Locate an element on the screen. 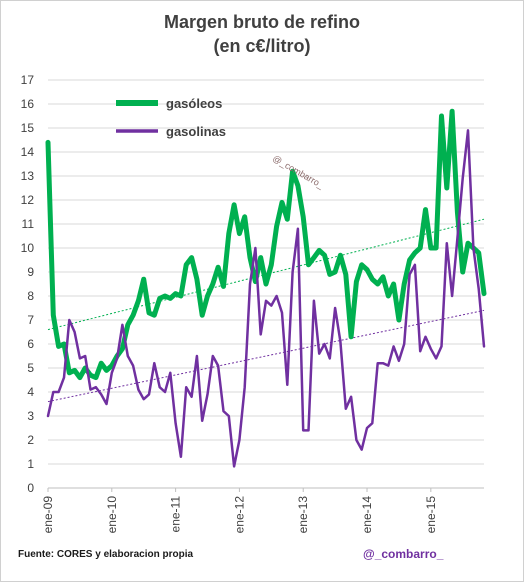  chart-subtitle: (en c€/litro) is located at coordinates (262, 46).